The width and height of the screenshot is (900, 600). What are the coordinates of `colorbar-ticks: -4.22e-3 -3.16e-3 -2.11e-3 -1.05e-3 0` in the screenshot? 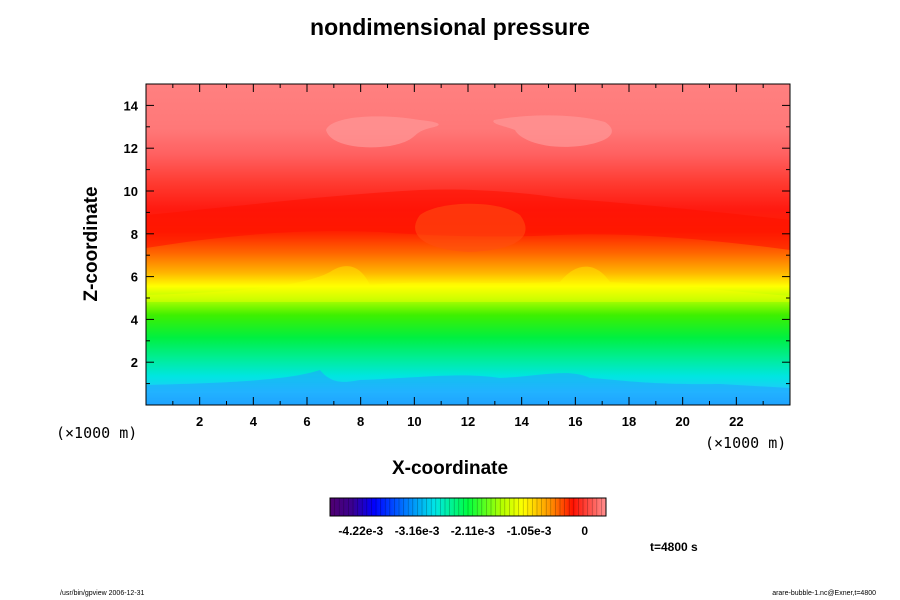 It's located at (463, 531).